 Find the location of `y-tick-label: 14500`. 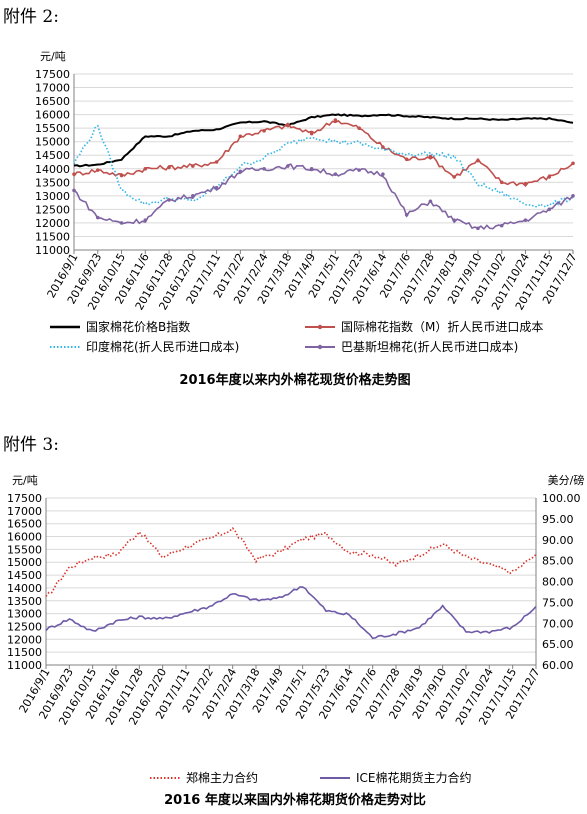

y-tick-label: 14500 is located at coordinates (24, 575).